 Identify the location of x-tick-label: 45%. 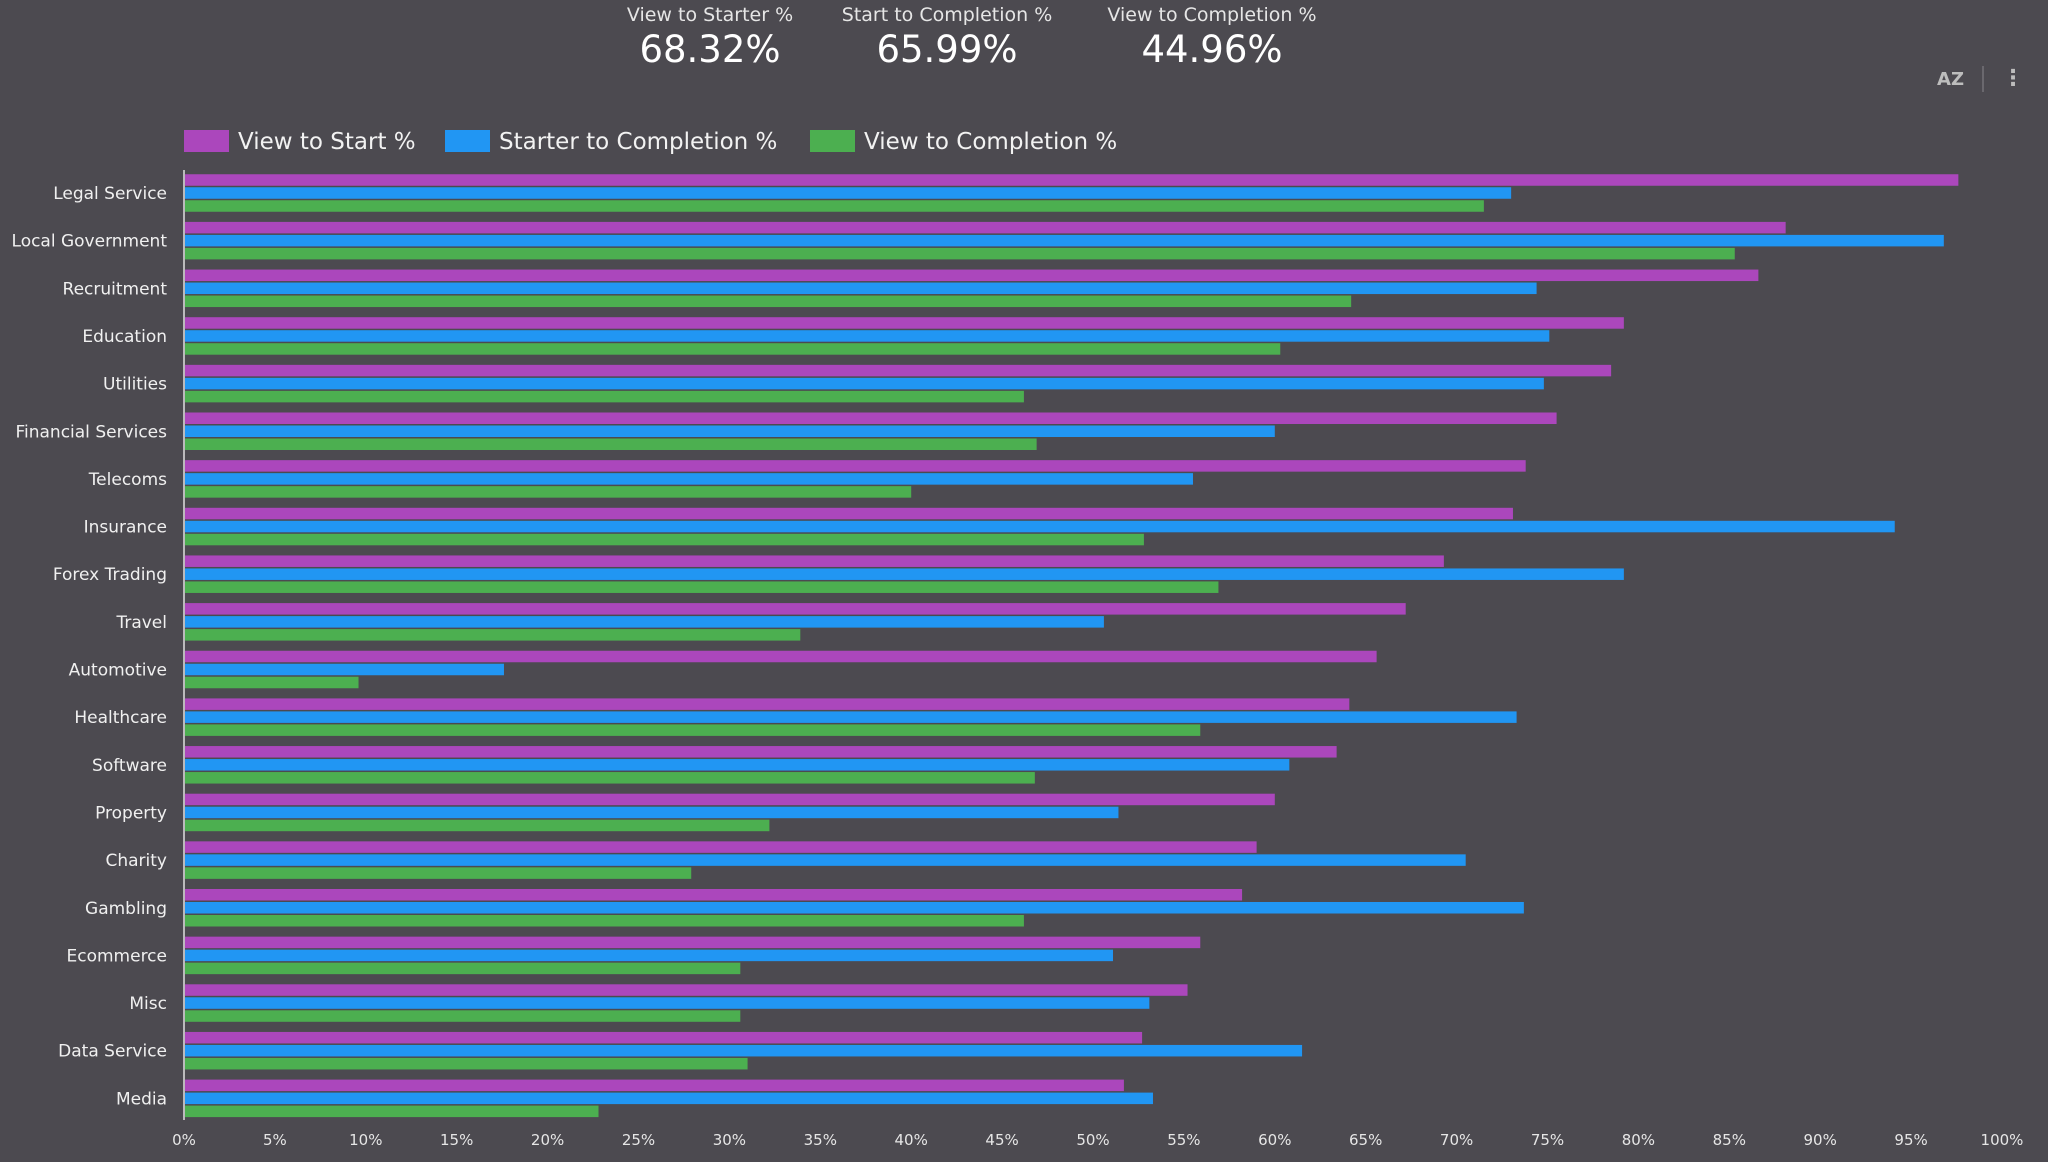
(1001, 1140).